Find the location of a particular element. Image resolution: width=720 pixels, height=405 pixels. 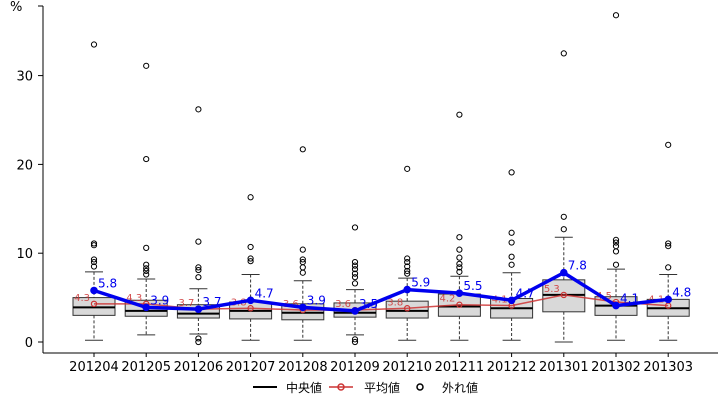

x-tick-label: 201210 is located at coordinates (407, 367).